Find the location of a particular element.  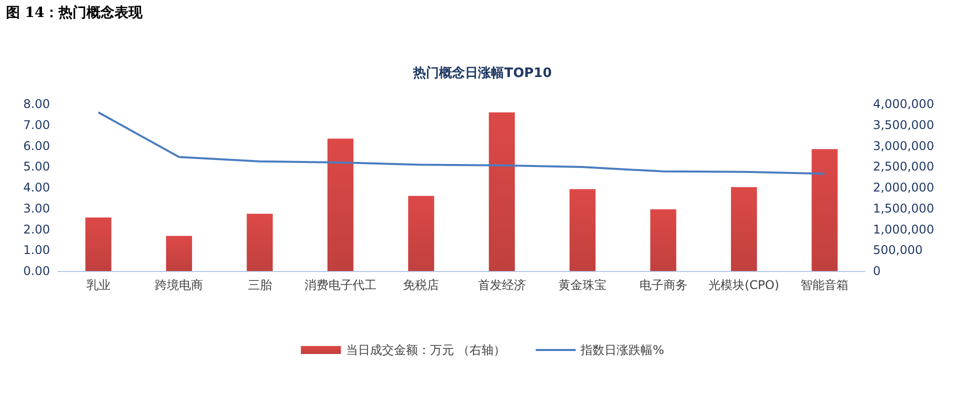

y2-tick-label: 1,000,000 is located at coordinates (903, 229).